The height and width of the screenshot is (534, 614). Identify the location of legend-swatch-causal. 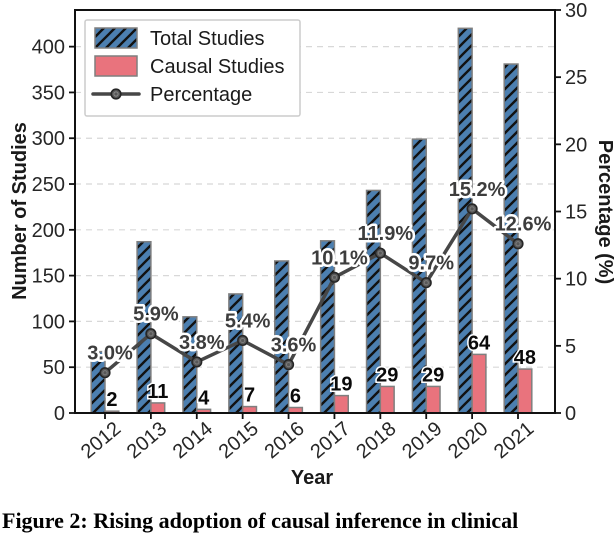
(116, 66).